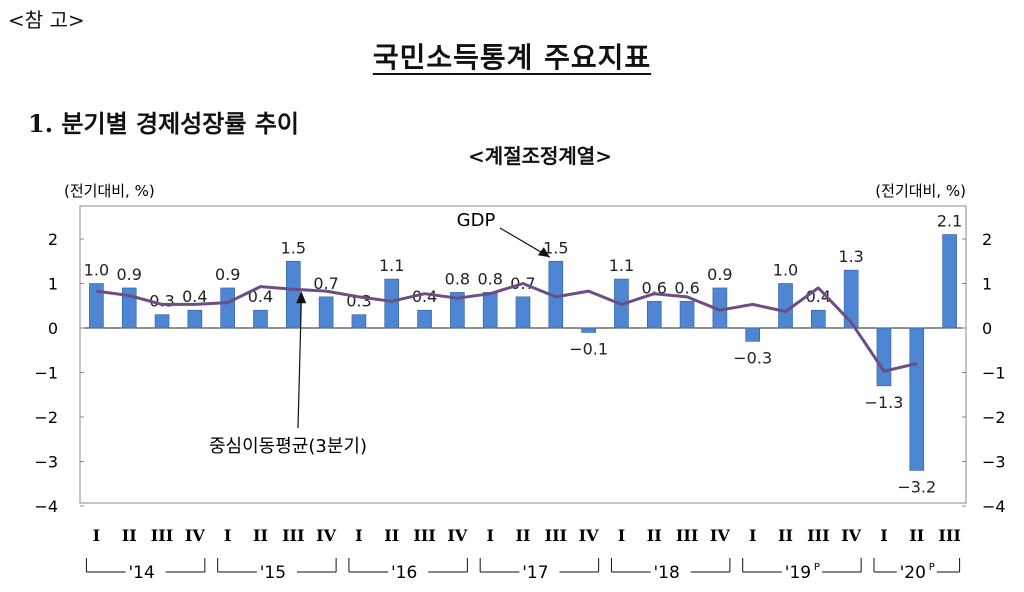 The width and height of the screenshot is (1024, 592). I want to click on right-axis-unit: (전기대비, %), so click(920, 191).